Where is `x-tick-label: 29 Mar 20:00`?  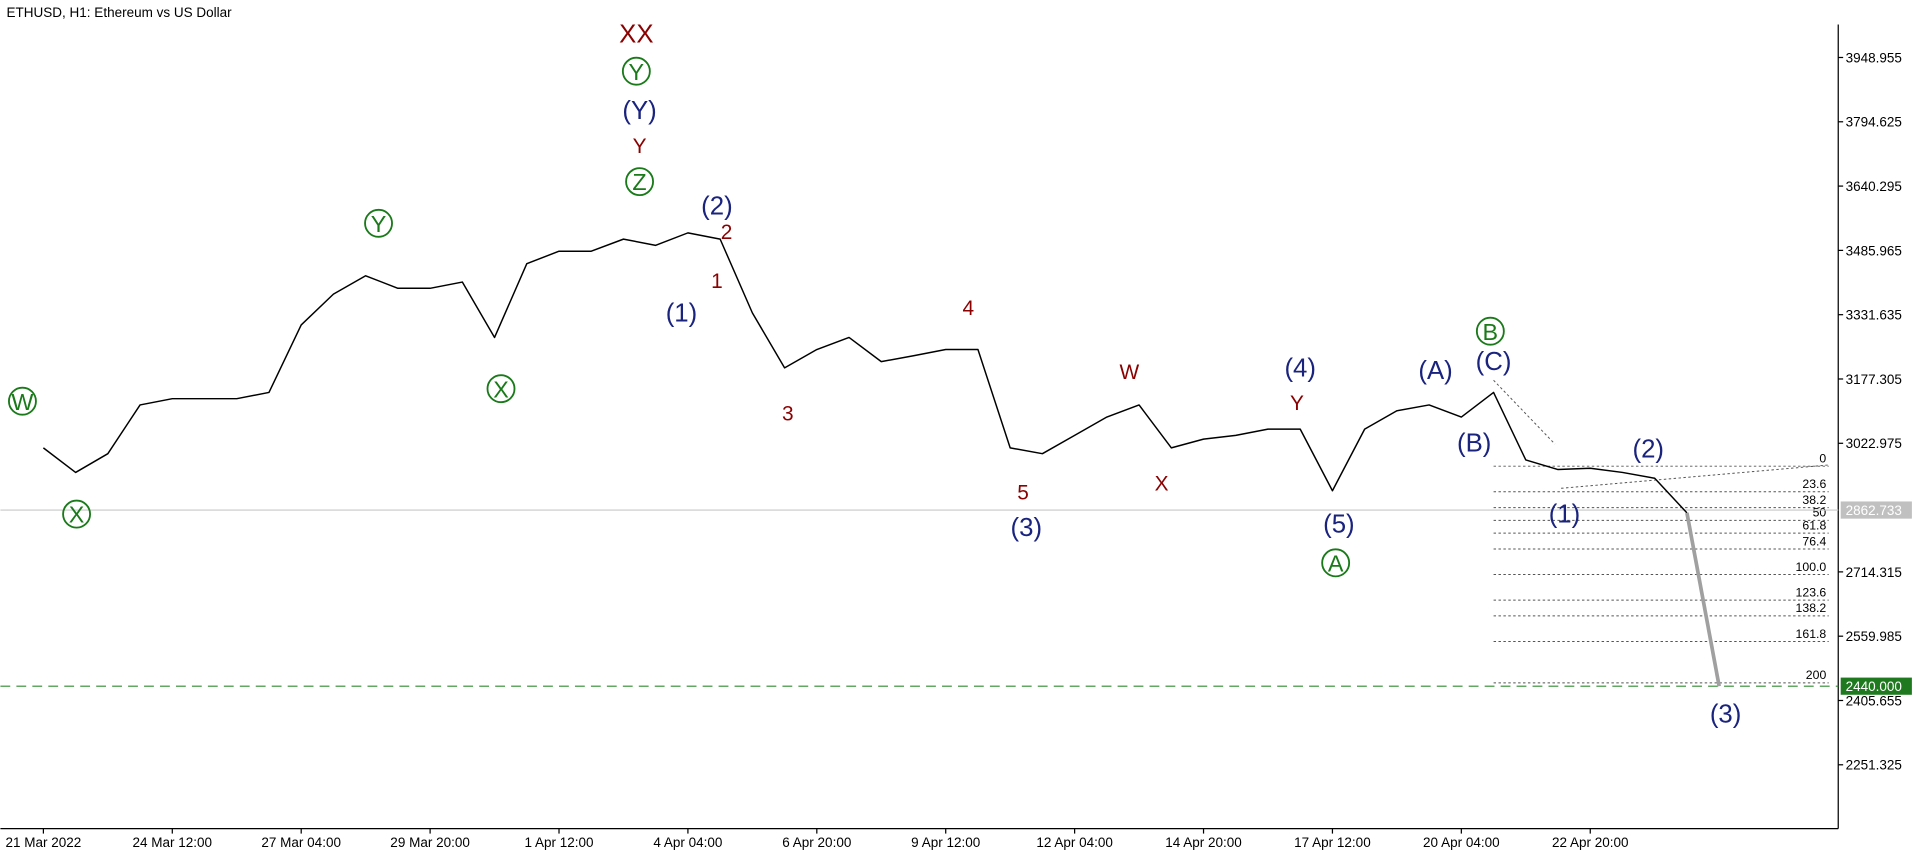 x-tick-label: 29 Mar 20:00 is located at coordinates (430, 842).